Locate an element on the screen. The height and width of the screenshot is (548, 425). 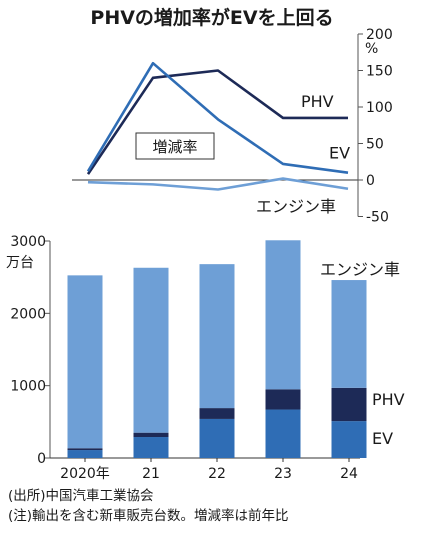
line-y-tick-label: 200 is located at coordinates (379, 35).